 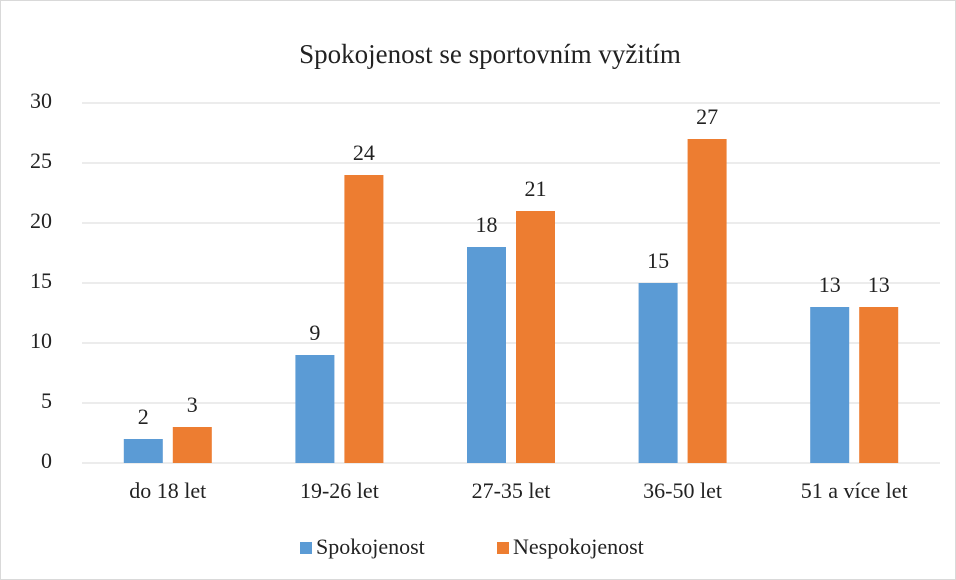 What do you see at coordinates (658, 260) in the screenshot?
I see `data-label: 15` at bounding box center [658, 260].